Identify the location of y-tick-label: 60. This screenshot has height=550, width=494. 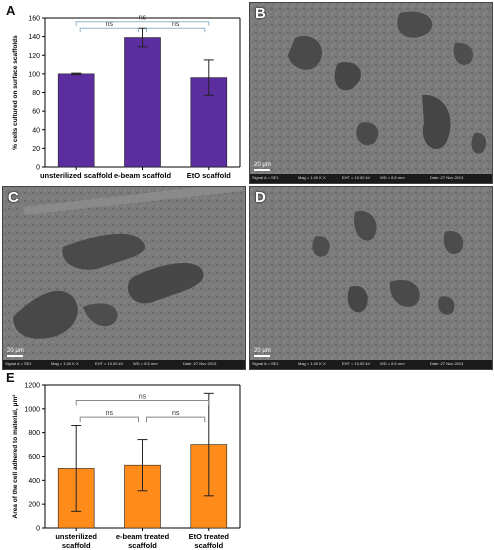
(36, 112).